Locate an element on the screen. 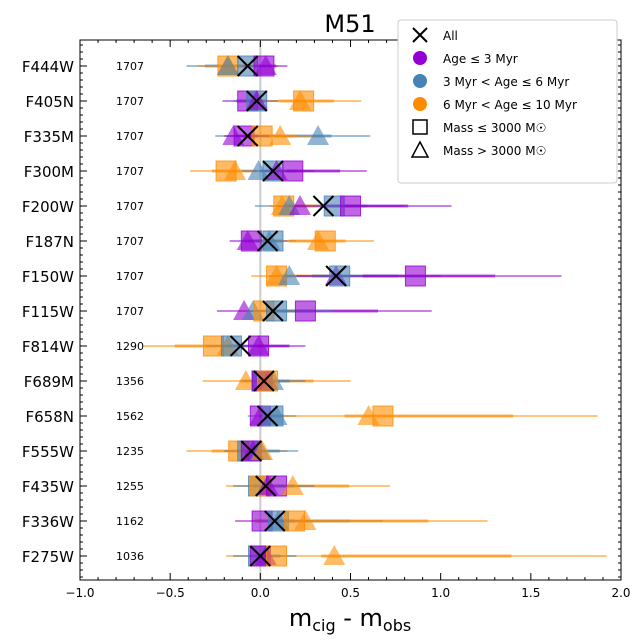 The image size is (641, 640). y-tick-label: F689M is located at coordinates (49, 382).